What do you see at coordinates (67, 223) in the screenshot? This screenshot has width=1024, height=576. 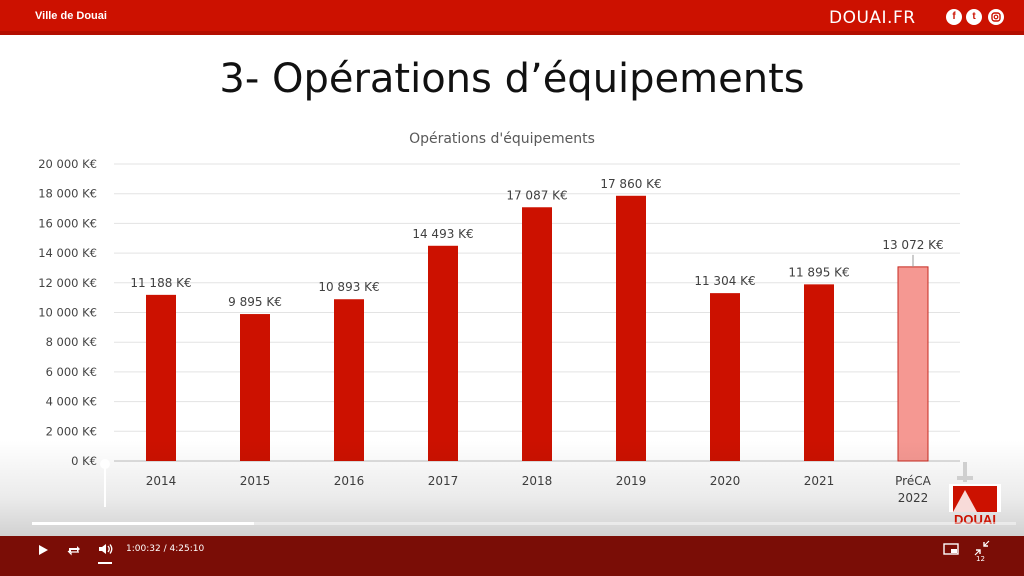 I see `y-tick-label: 16 000 K€` at bounding box center [67, 223].